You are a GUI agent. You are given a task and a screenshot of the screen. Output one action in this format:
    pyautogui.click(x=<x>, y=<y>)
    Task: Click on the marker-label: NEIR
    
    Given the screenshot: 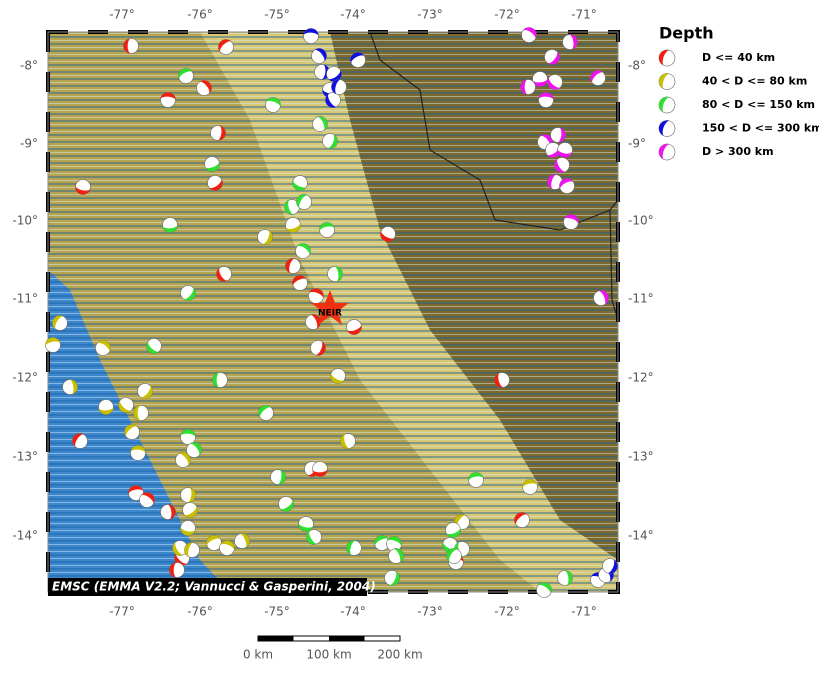 What is the action you would take?
    pyautogui.click(x=330, y=314)
    